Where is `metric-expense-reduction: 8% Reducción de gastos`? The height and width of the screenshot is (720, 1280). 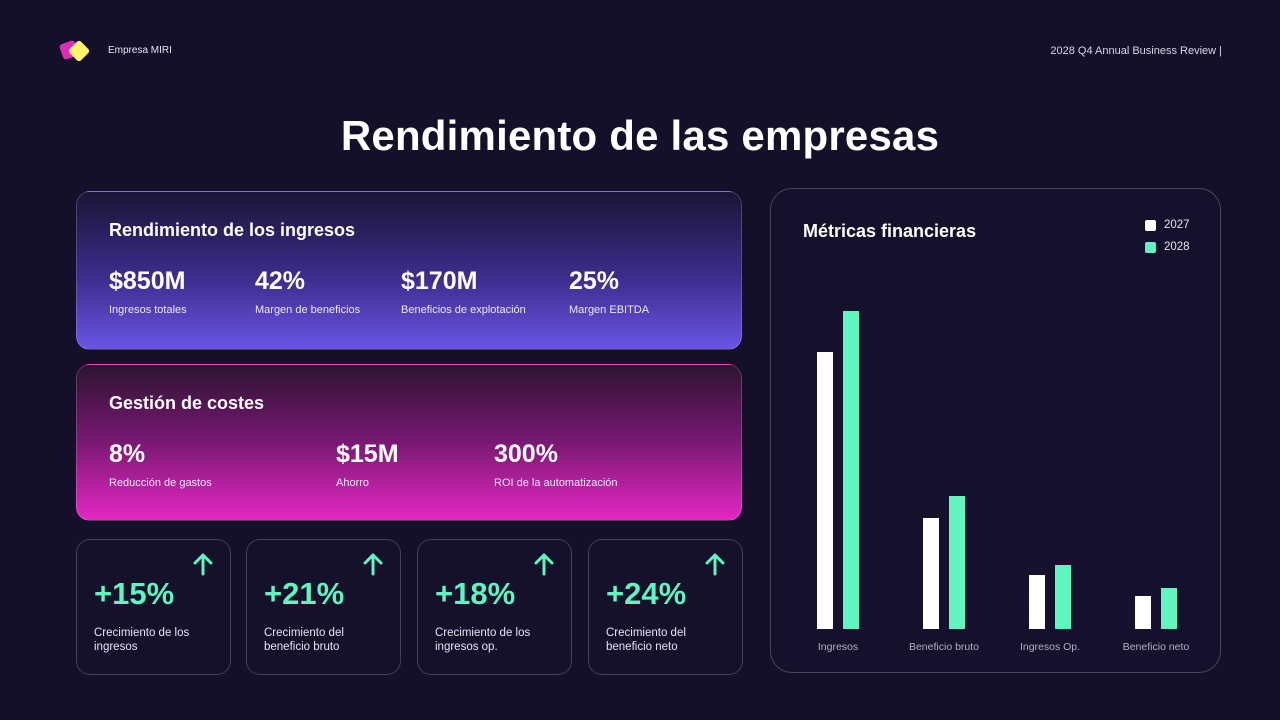
metric-expense-reduction: 8% Reducción de gastos is located at coordinates (160, 464).